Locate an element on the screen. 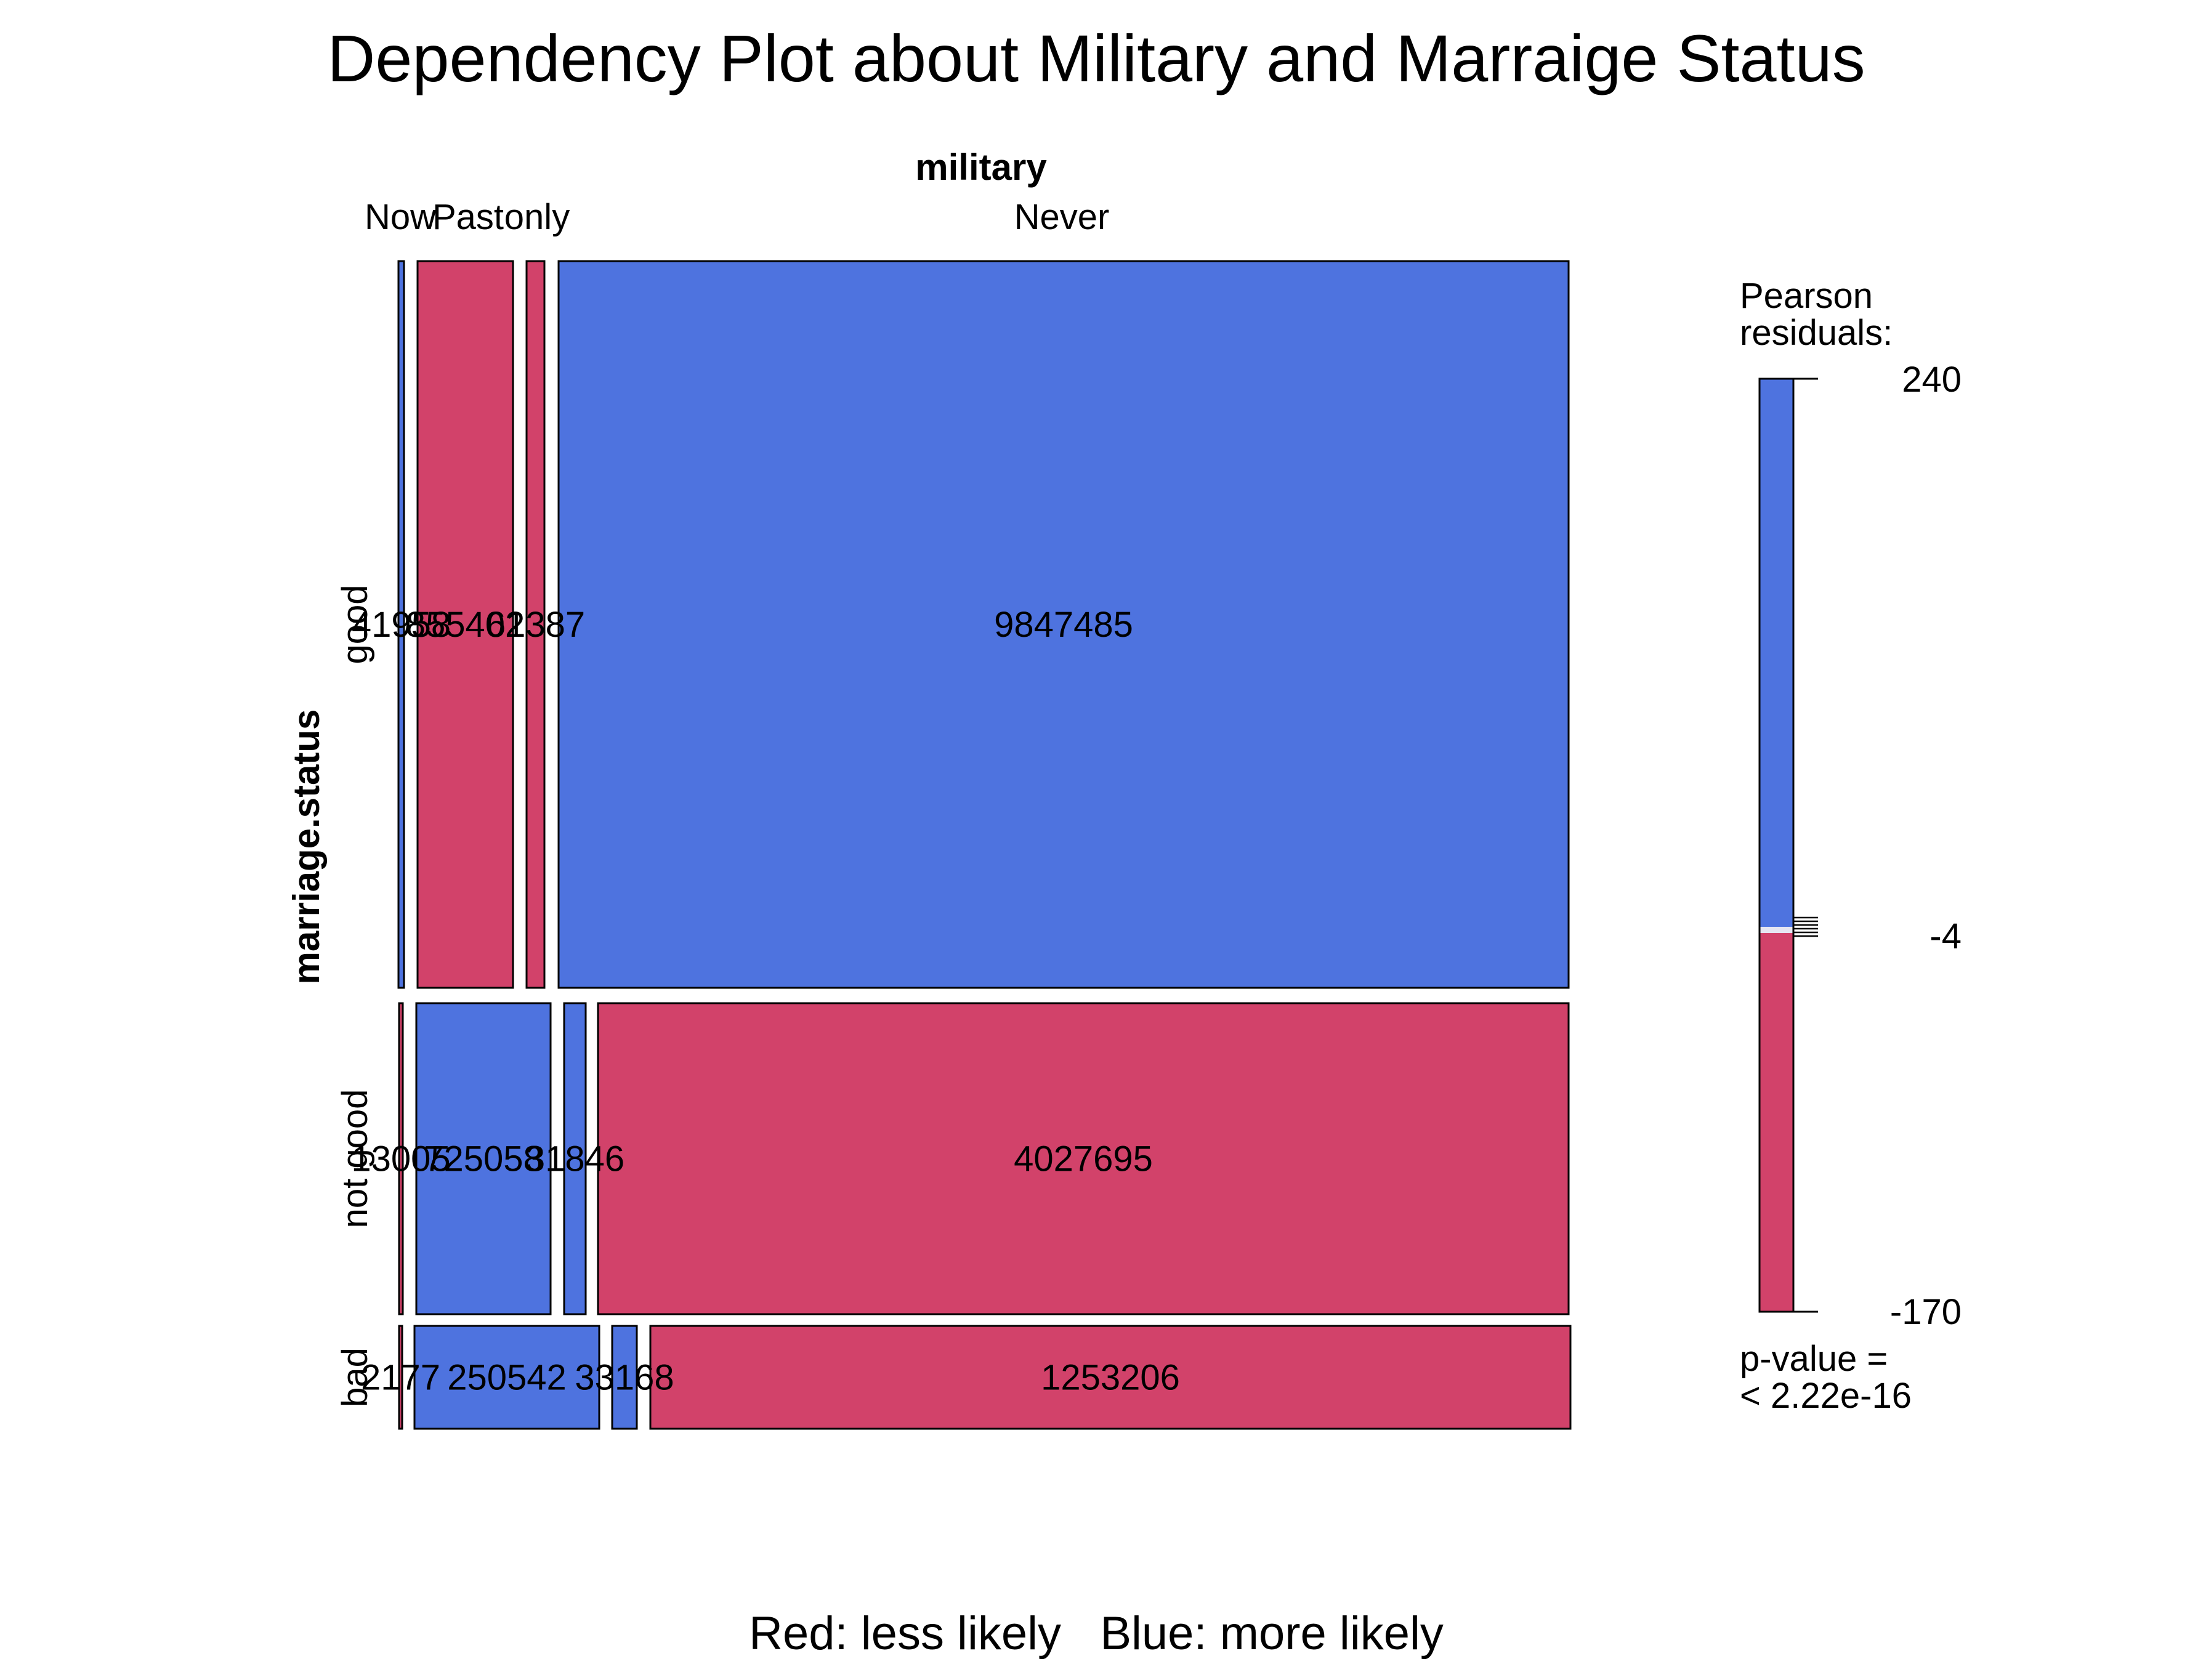  row-level-labels: good not good bad is located at coordinates (355, 995).